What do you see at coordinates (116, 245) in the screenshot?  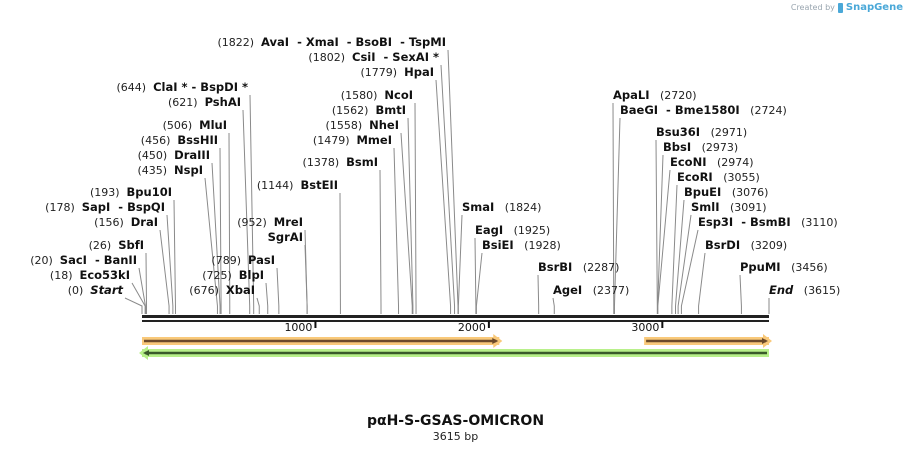 I see `cut-site-label: (26) SbfI` at bounding box center [116, 245].